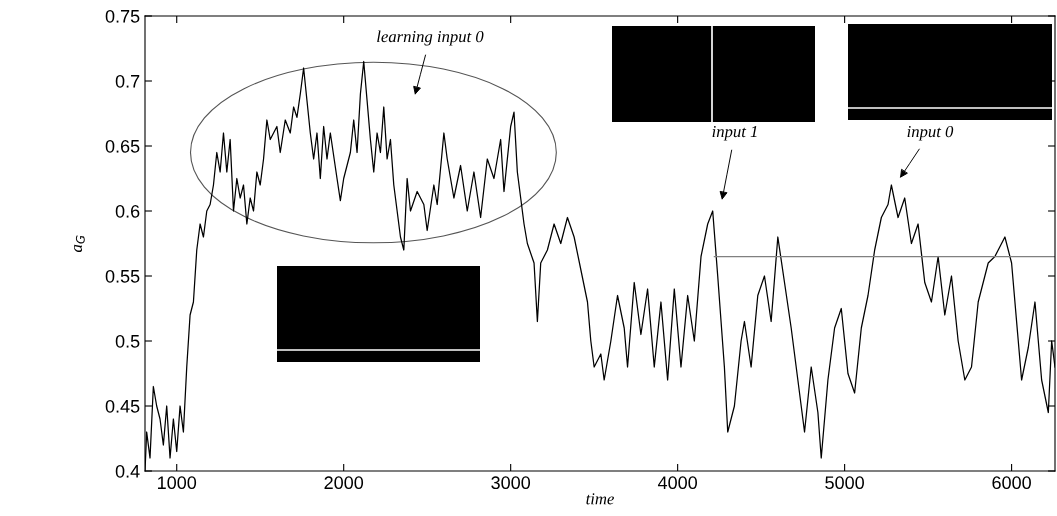 The width and height of the screenshot is (1057, 516). What do you see at coordinates (930, 133) in the screenshot?
I see `annotation: input 0` at bounding box center [930, 133].